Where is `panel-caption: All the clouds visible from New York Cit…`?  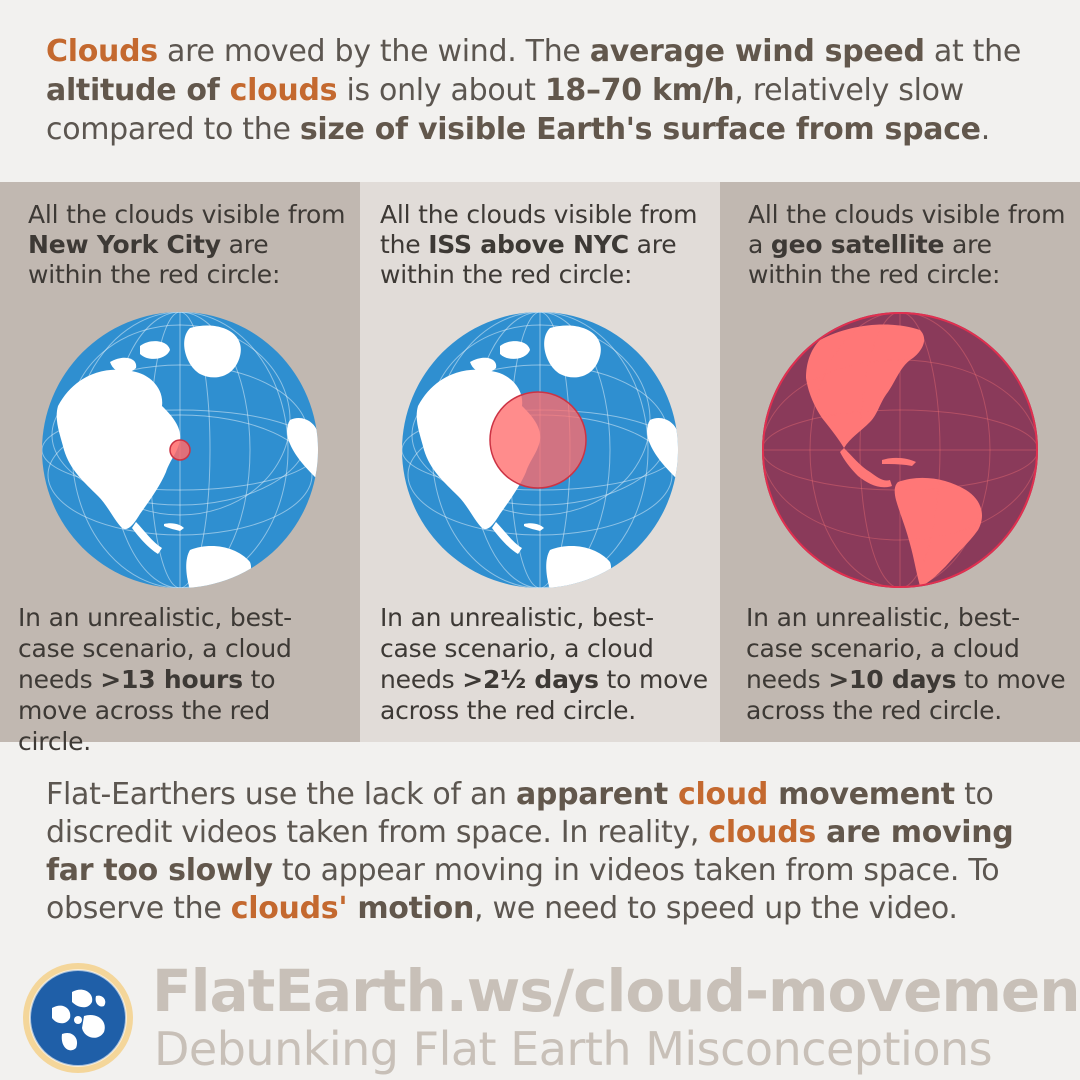 panel-caption: All the clouds visible from New York Cit… is located at coordinates (188, 245).